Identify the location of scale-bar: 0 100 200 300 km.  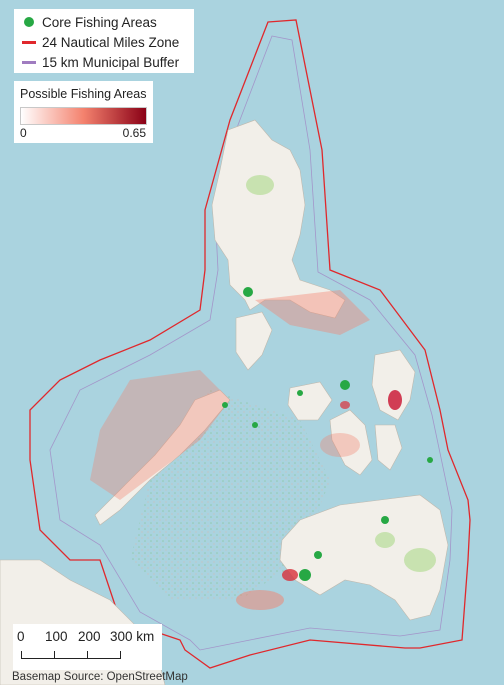
(87, 647).